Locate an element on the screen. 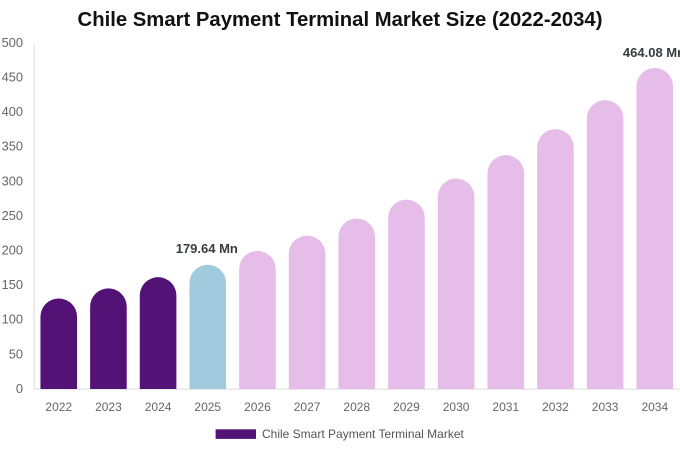 Image resolution: width=680 pixels, height=450 pixels. svg-text: 400 is located at coordinates (12, 111).